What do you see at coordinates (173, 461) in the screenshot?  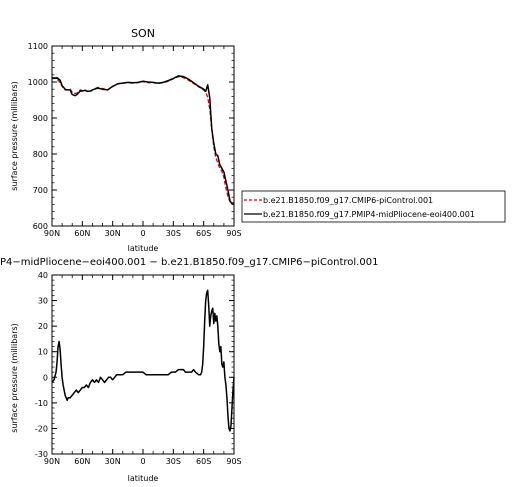 I see `bottom-xtick-label: 30S` at bounding box center [173, 461].